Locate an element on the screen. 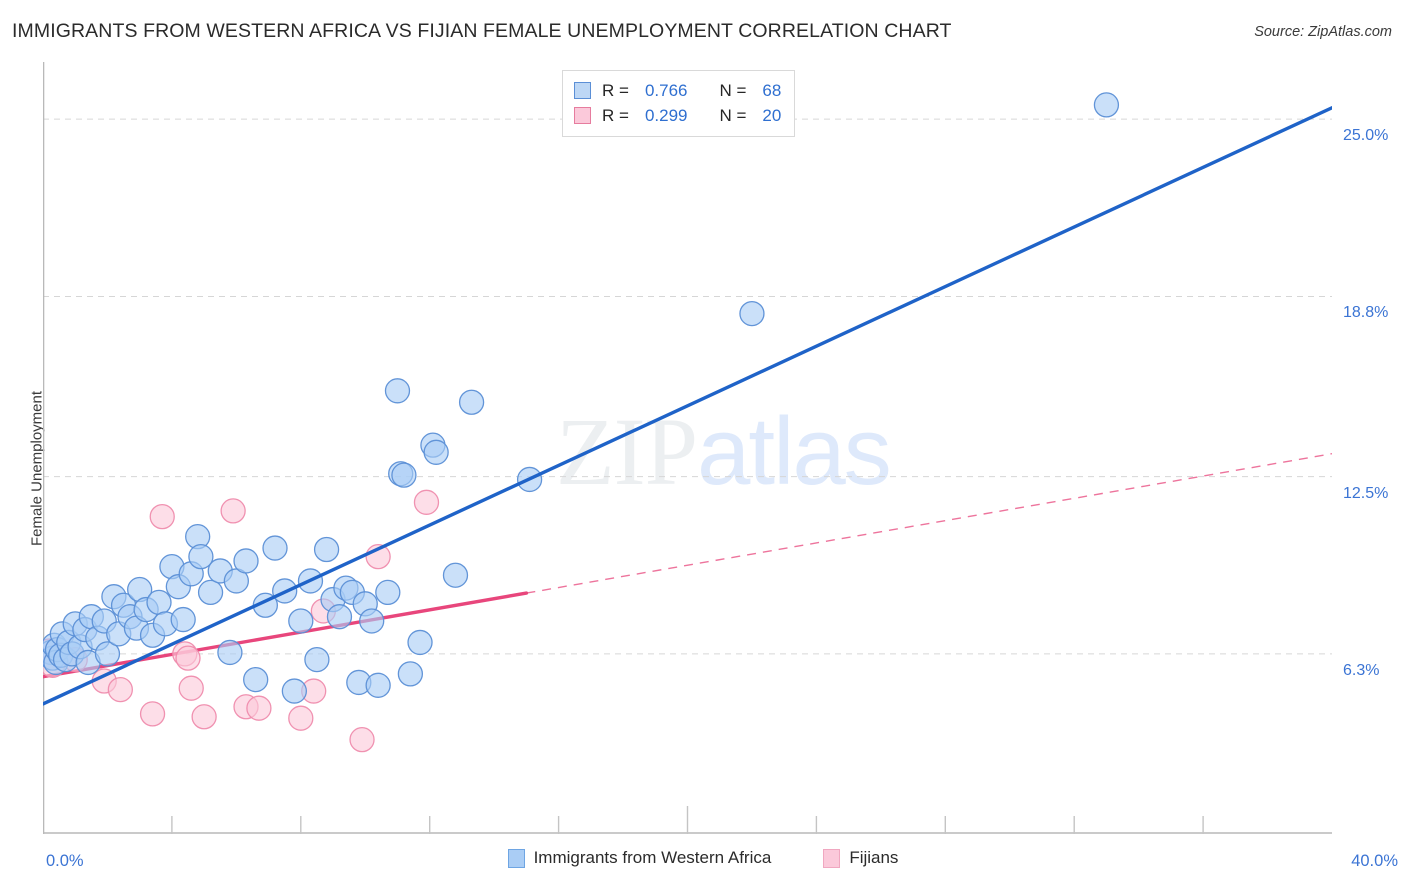 Image resolution: width=1406 pixels, height=892 pixels. correlation-row-fijians: R = 0.299 N = 20 is located at coordinates (677, 115).